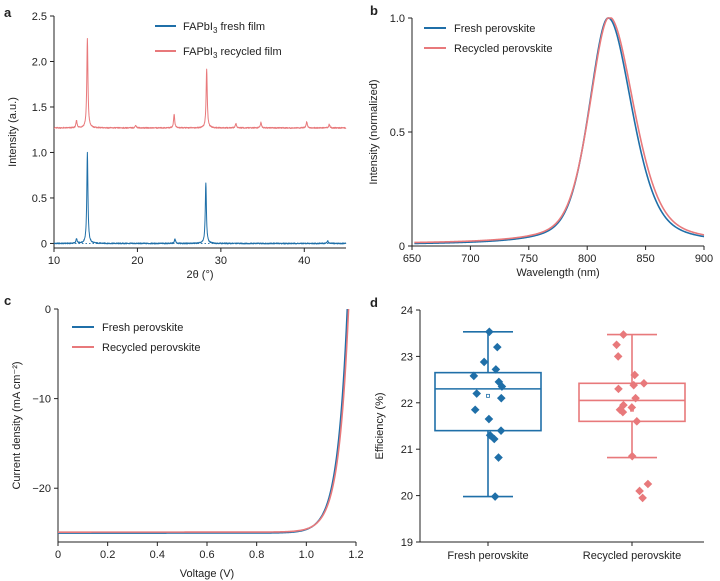 This screenshot has width=720, height=581. I want to click on legend-label: FAPbI3 recycled film, so click(232, 53).